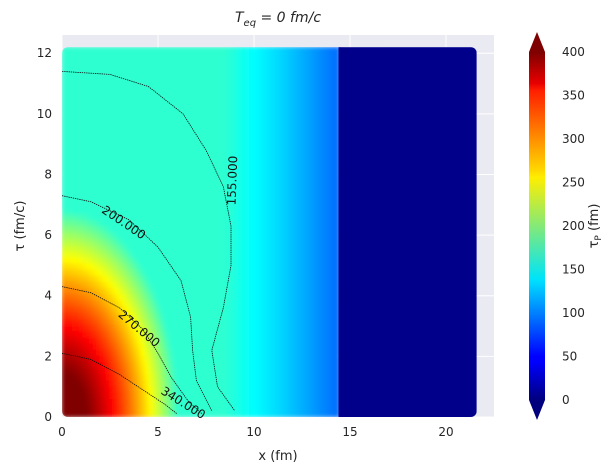  What do you see at coordinates (573, 226) in the screenshot?
I see `colorbar-tick-label: 200` at bounding box center [573, 226].